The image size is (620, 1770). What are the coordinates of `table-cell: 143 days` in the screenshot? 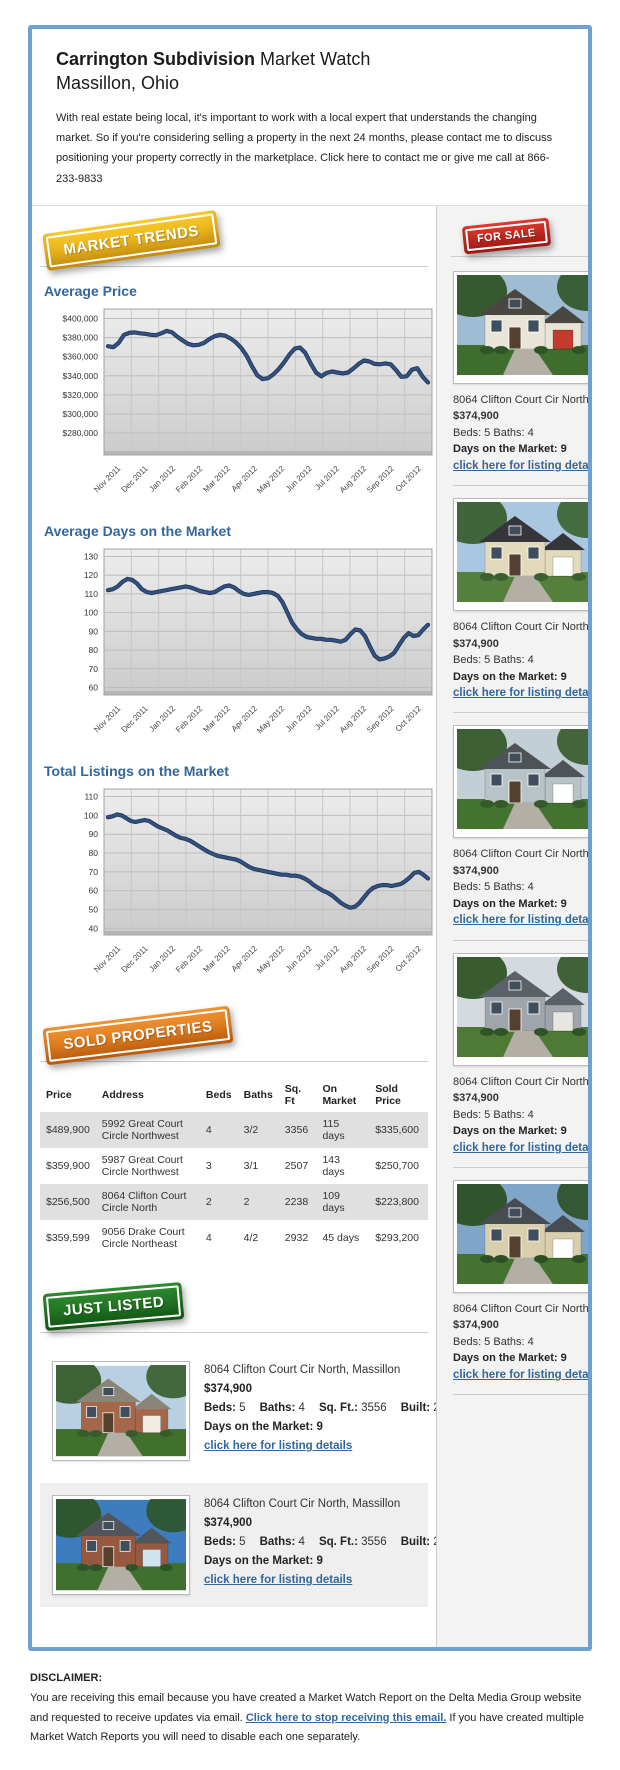 It's located at (333, 1165).